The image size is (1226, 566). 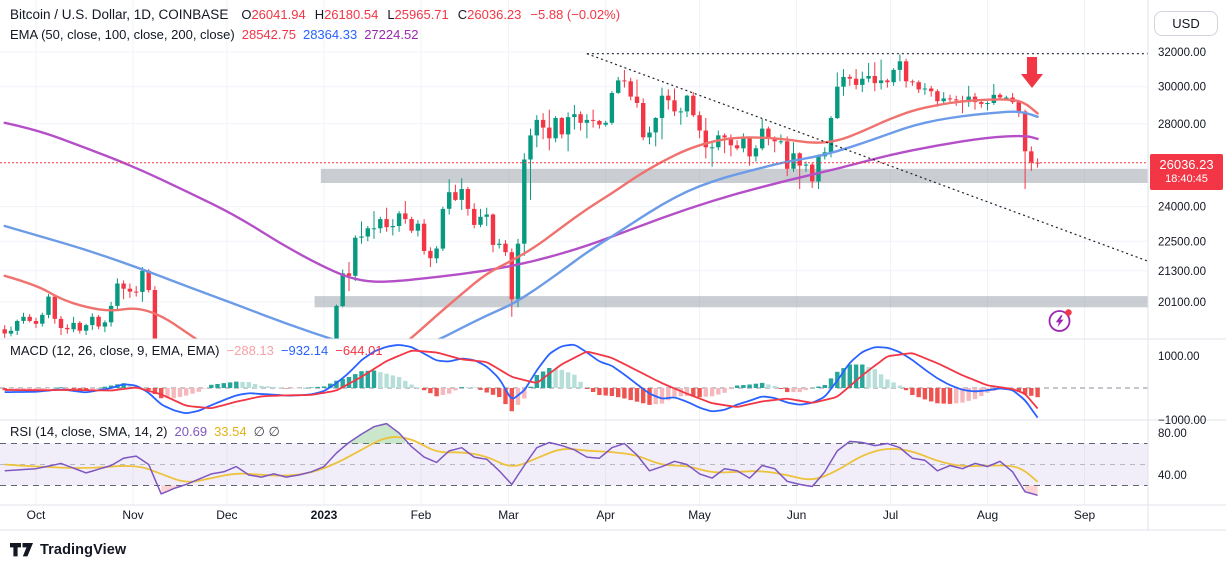 I want to click on tradingview-attribution: TradingView, so click(x=68, y=550).